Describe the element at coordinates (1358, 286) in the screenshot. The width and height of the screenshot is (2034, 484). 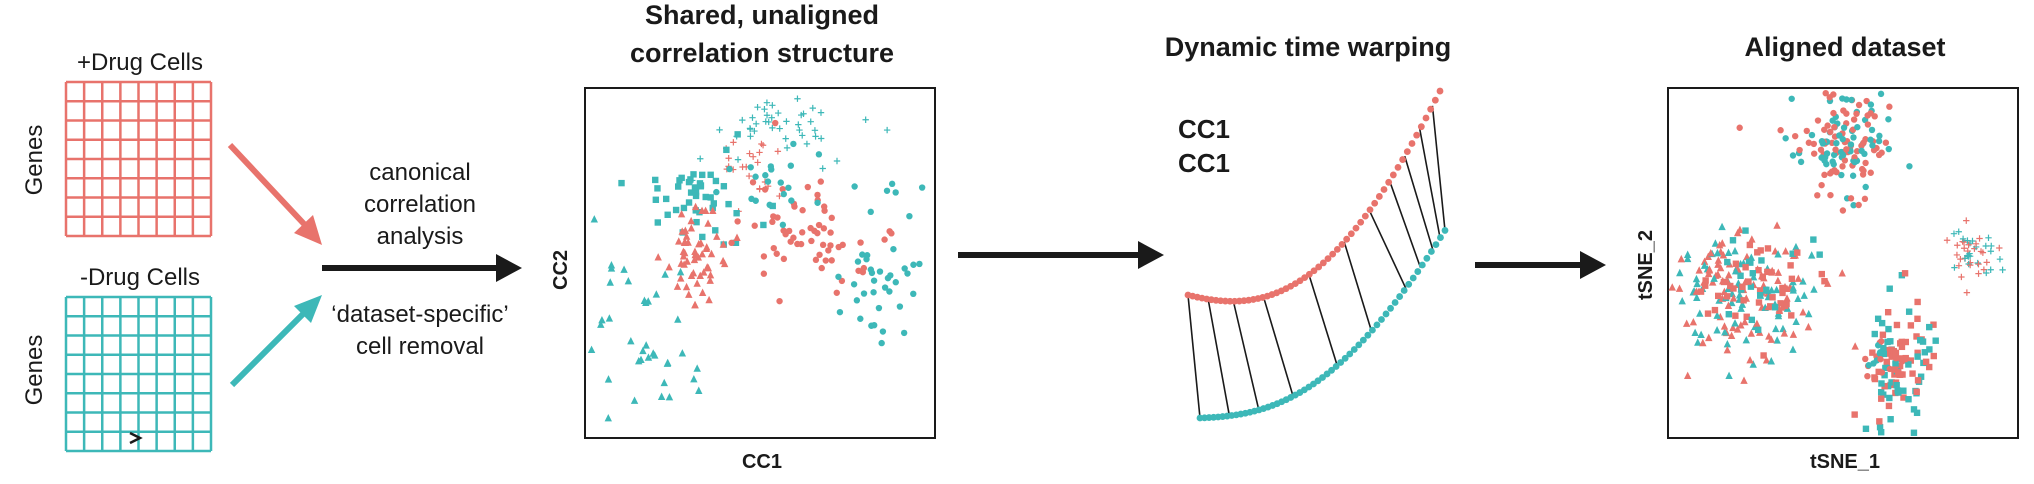
I see `dtw-link` at that location.